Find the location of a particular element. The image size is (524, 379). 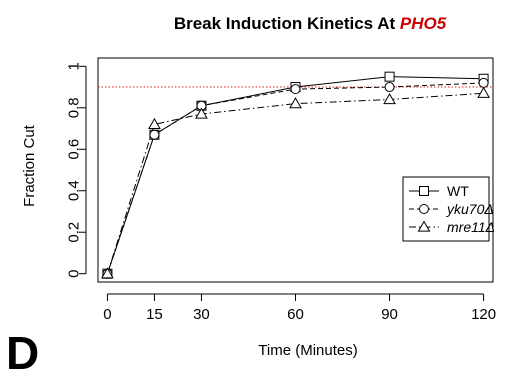

x-tick-label: 60 is located at coordinates (295, 314).